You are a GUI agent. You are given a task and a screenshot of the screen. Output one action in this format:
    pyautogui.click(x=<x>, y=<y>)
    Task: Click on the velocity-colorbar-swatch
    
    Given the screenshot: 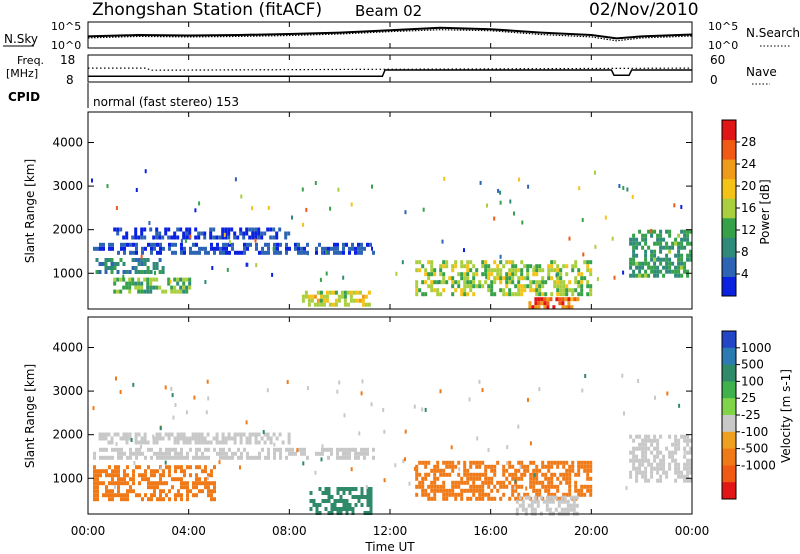 What is the action you would take?
    pyautogui.click(x=729, y=407)
    